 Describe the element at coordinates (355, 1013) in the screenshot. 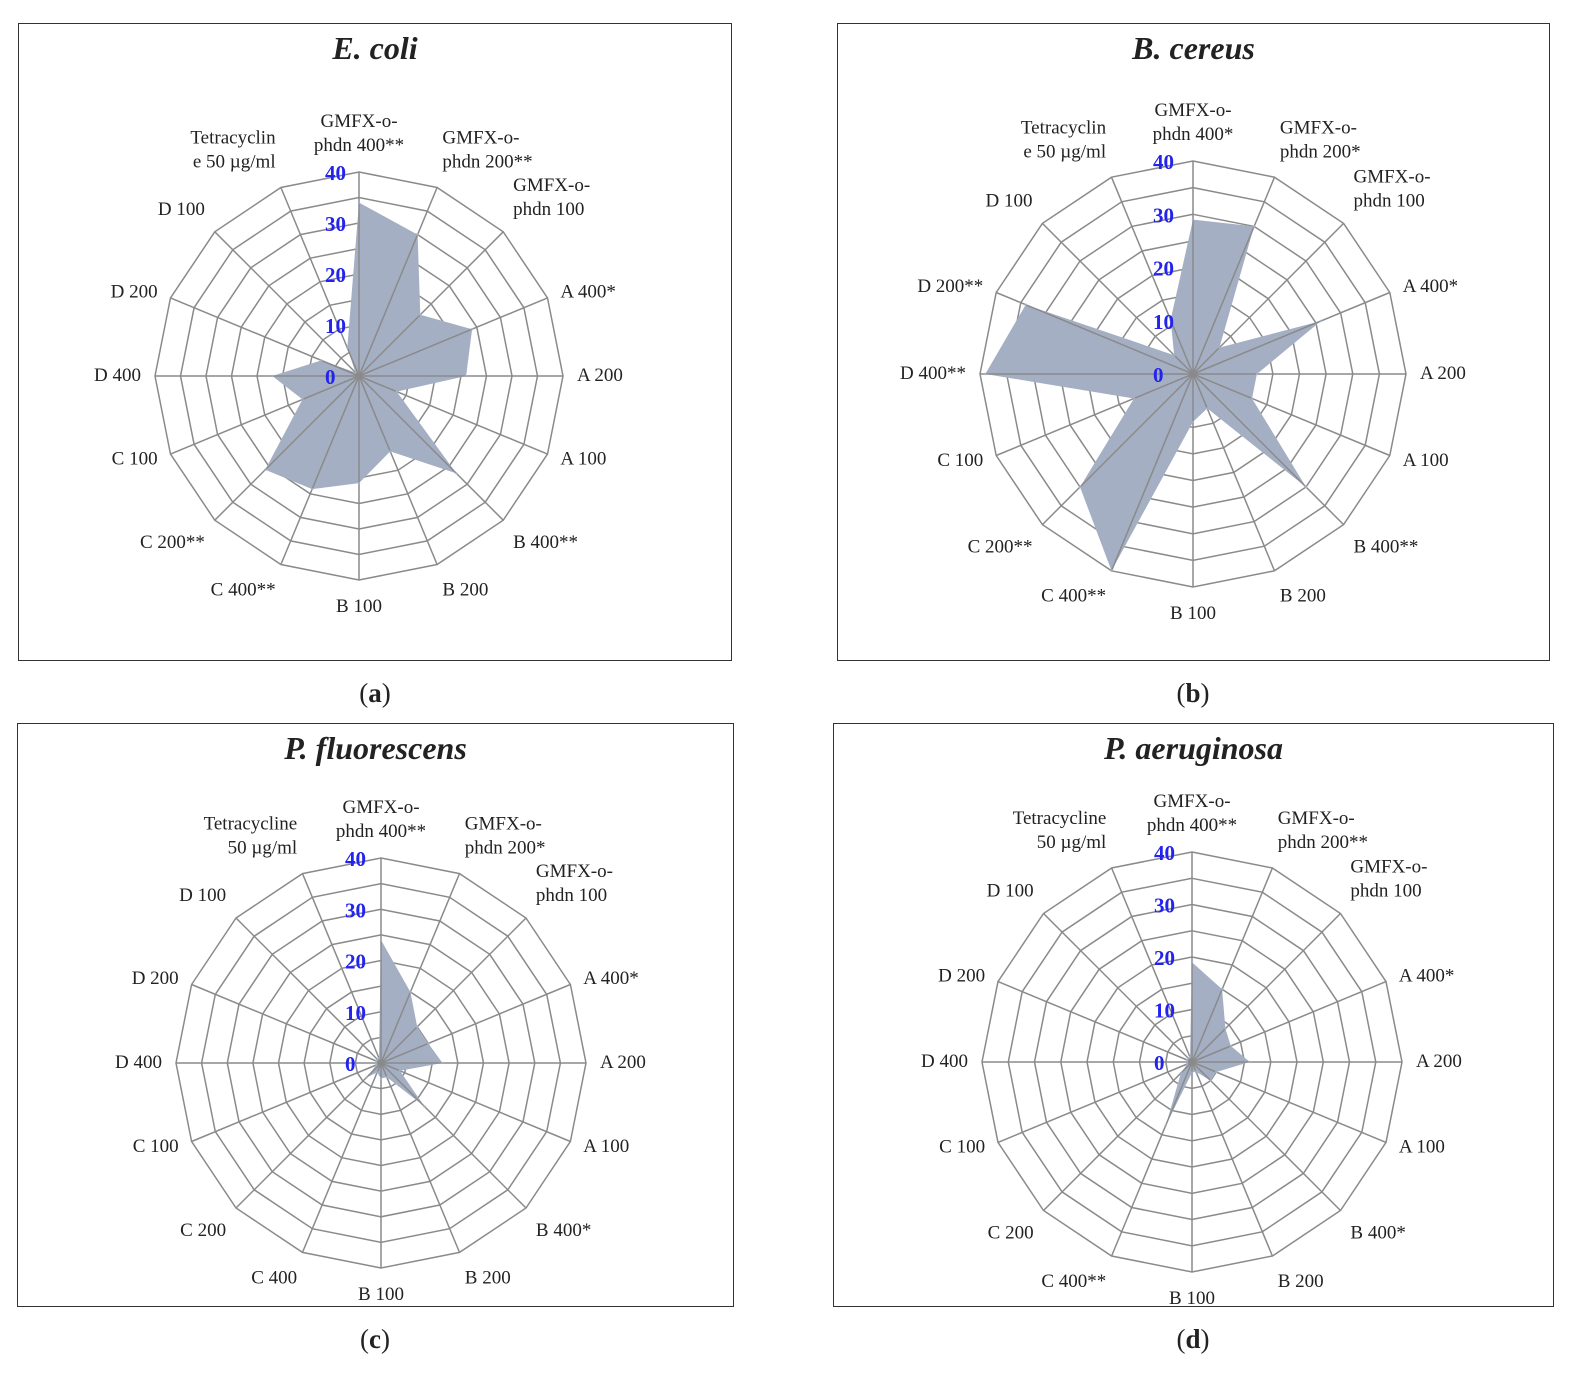

I see `tick-label: 10` at that location.